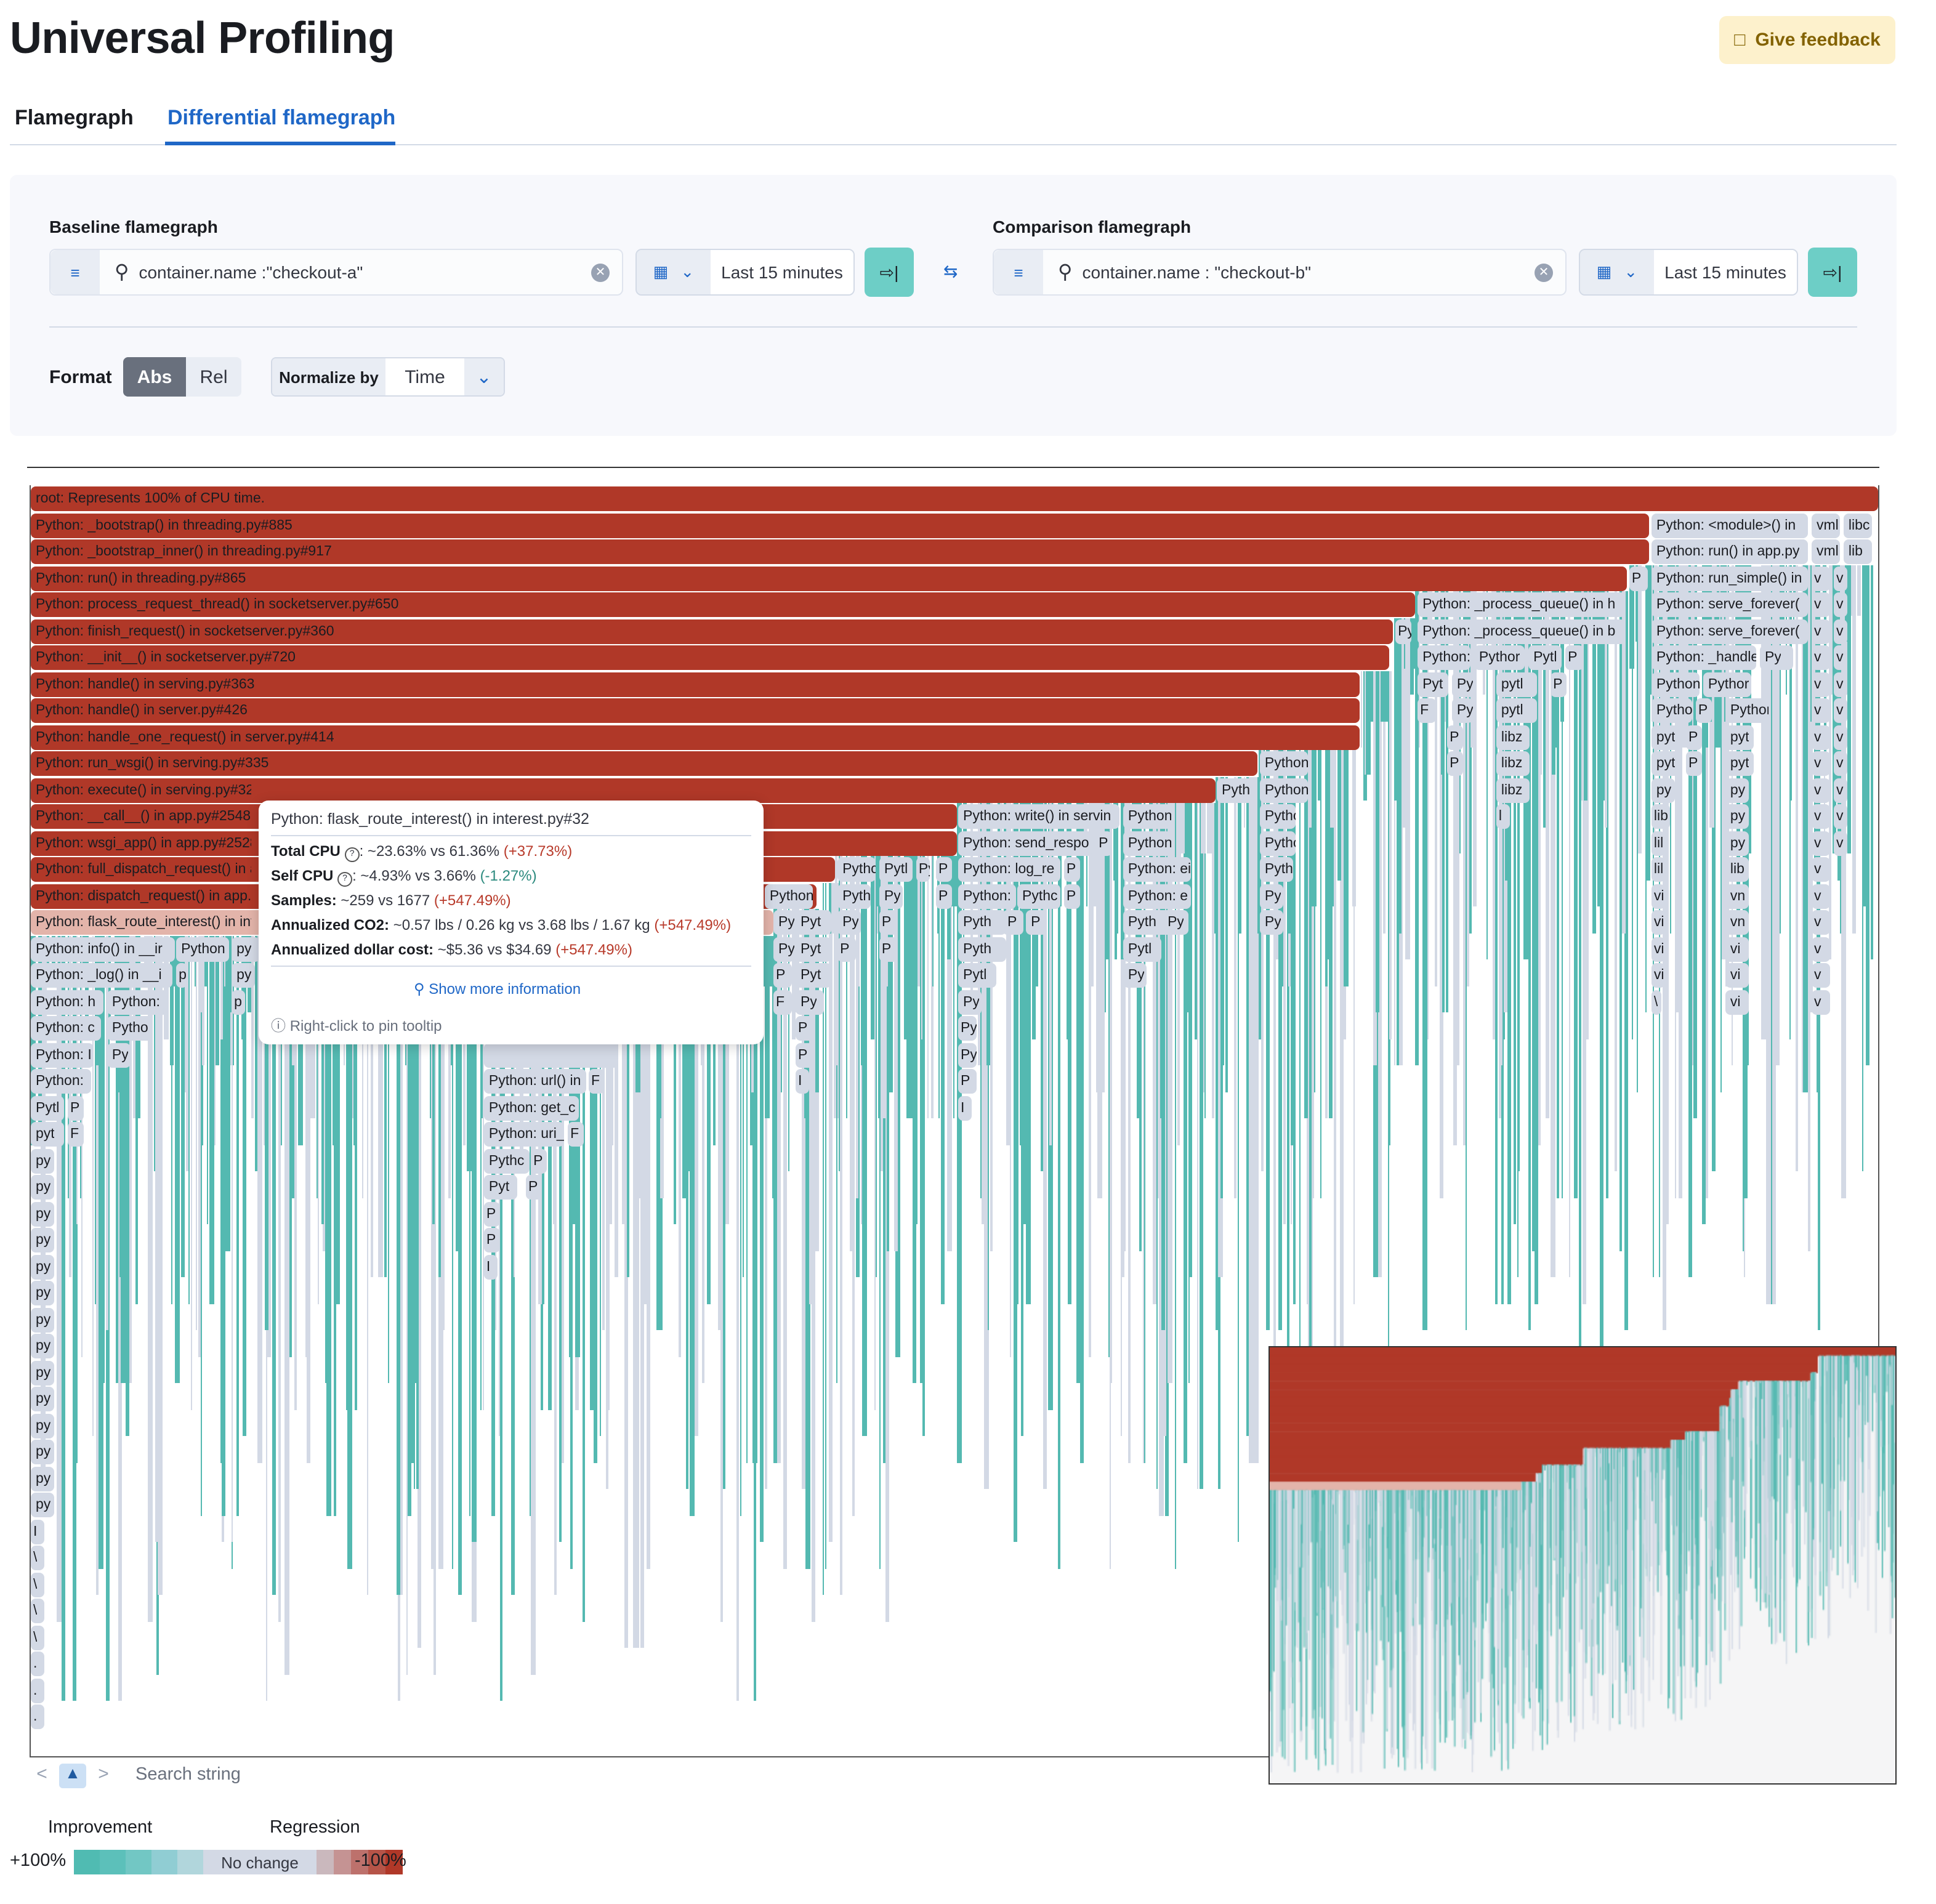  I want to click on normalize-value: Time, so click(424, 376).